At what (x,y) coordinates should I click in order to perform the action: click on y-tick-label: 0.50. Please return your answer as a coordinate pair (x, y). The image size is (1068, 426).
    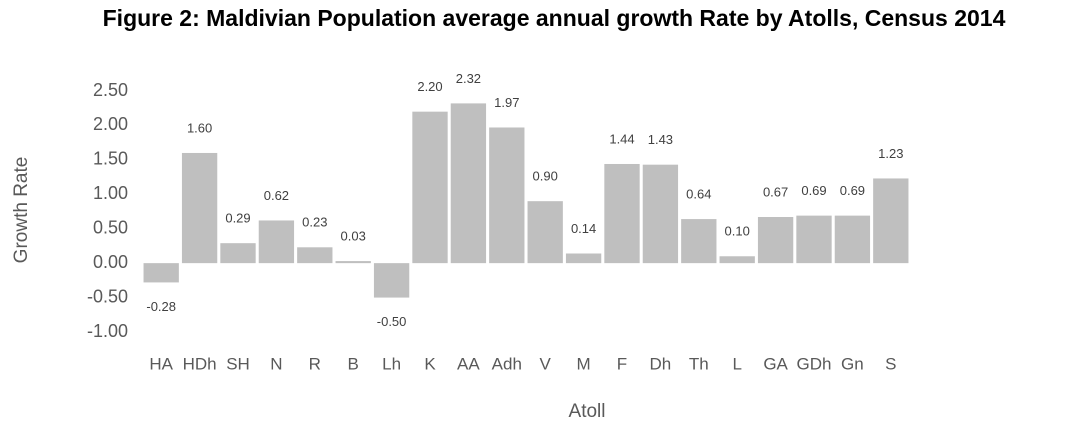
    Looking at the image, I should click on (110, 227).